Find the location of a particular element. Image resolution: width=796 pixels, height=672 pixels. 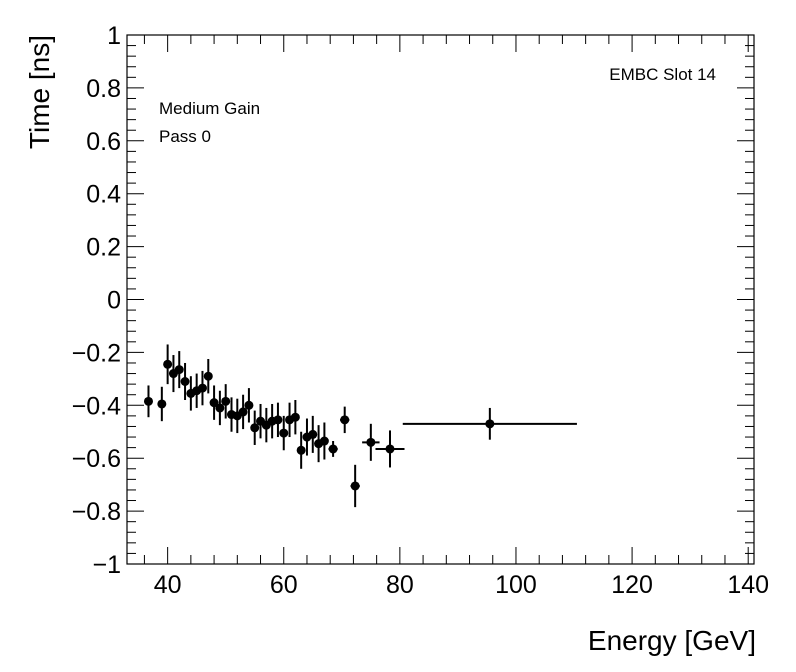

x-tick-label: 120 is located at coordinates (632, 585).